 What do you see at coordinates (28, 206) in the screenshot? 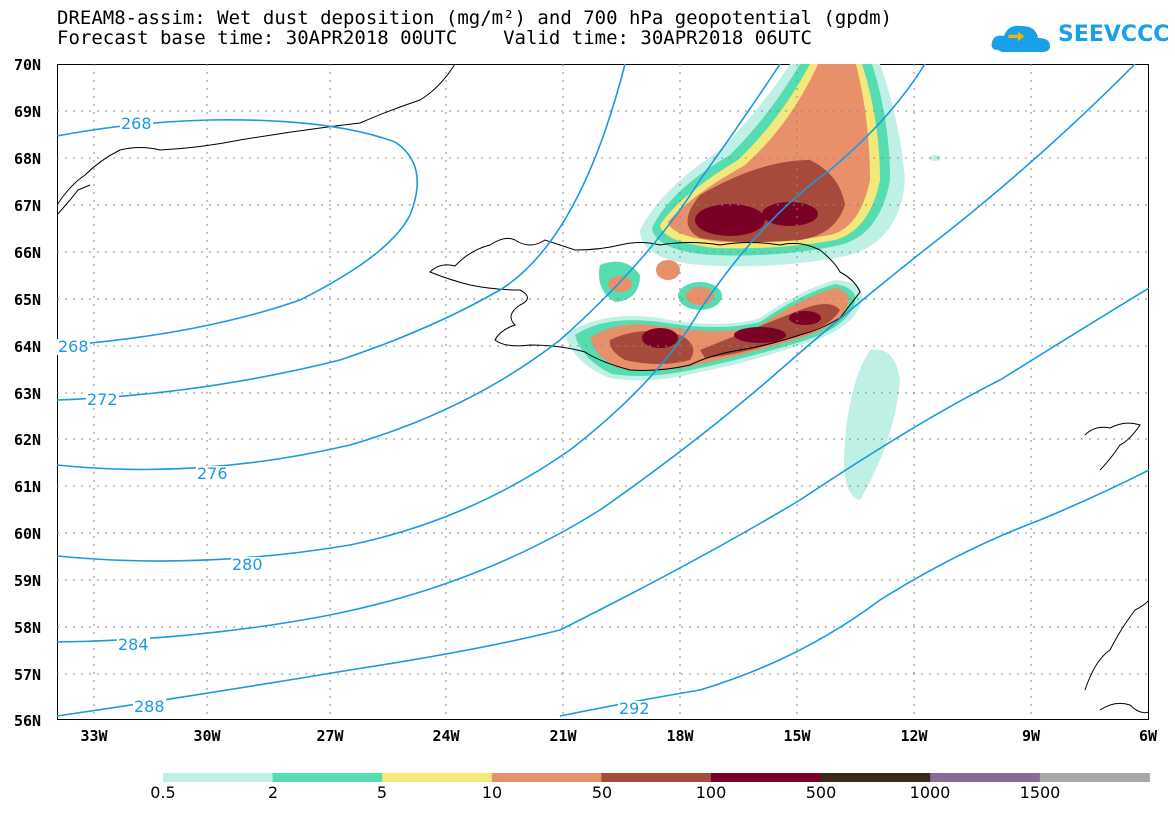
I see `lat-label: 67N` at bounding box center [28, 206].